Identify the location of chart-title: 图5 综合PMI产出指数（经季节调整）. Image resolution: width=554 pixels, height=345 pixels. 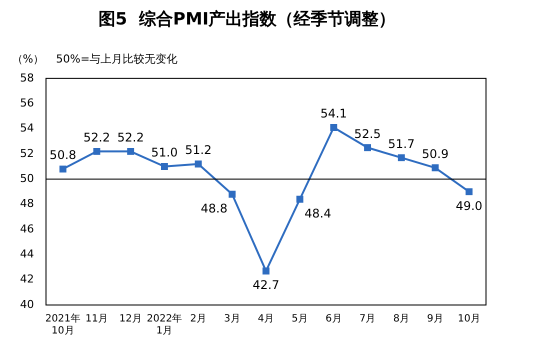
(247, 20).